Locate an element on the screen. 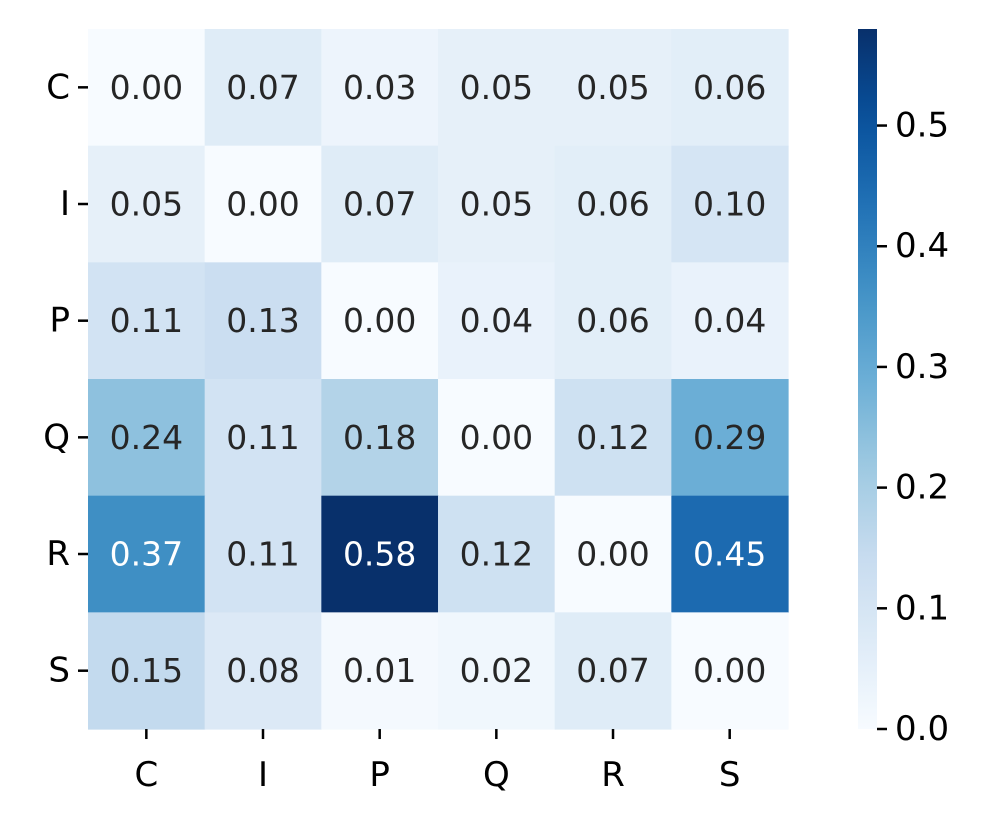  heatmap-cell-I-Q is located at coordinates (497, 204).